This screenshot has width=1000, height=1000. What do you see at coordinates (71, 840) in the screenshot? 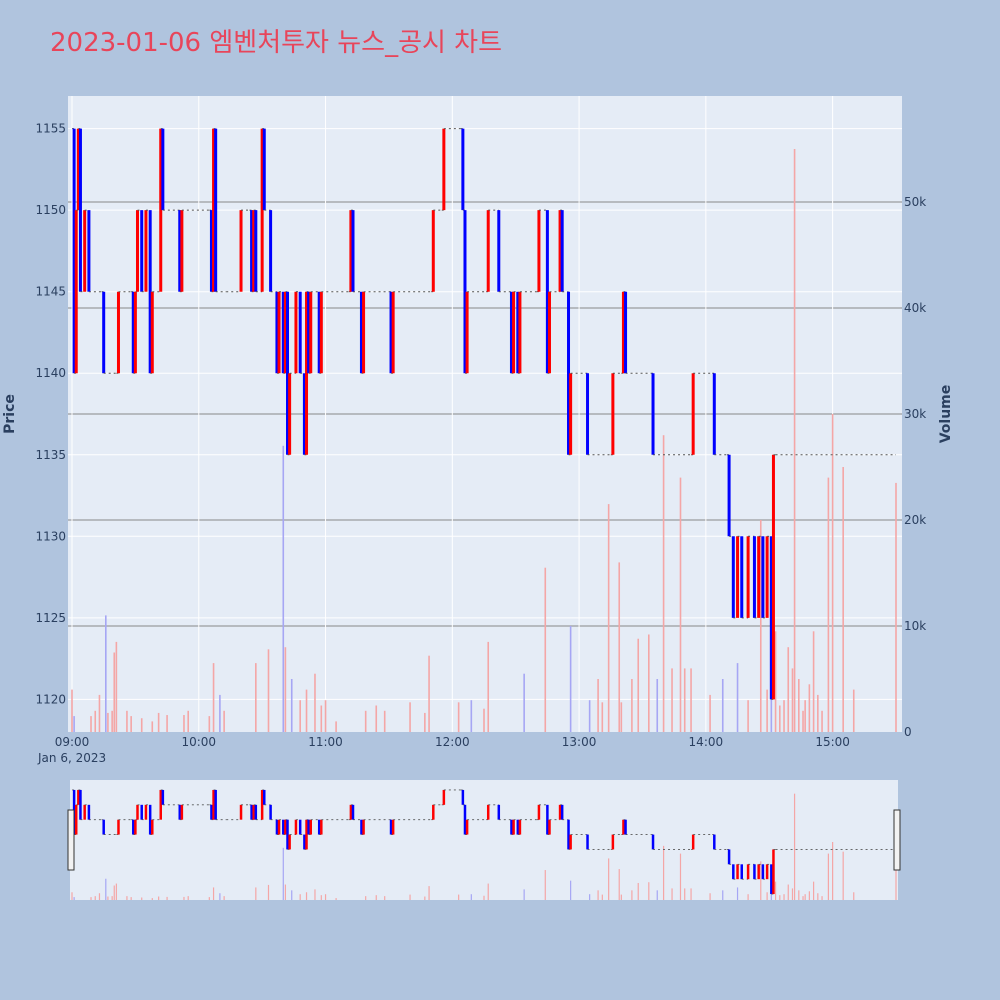
I see `range-slider-left-handle` at bounding box center [71, 840].